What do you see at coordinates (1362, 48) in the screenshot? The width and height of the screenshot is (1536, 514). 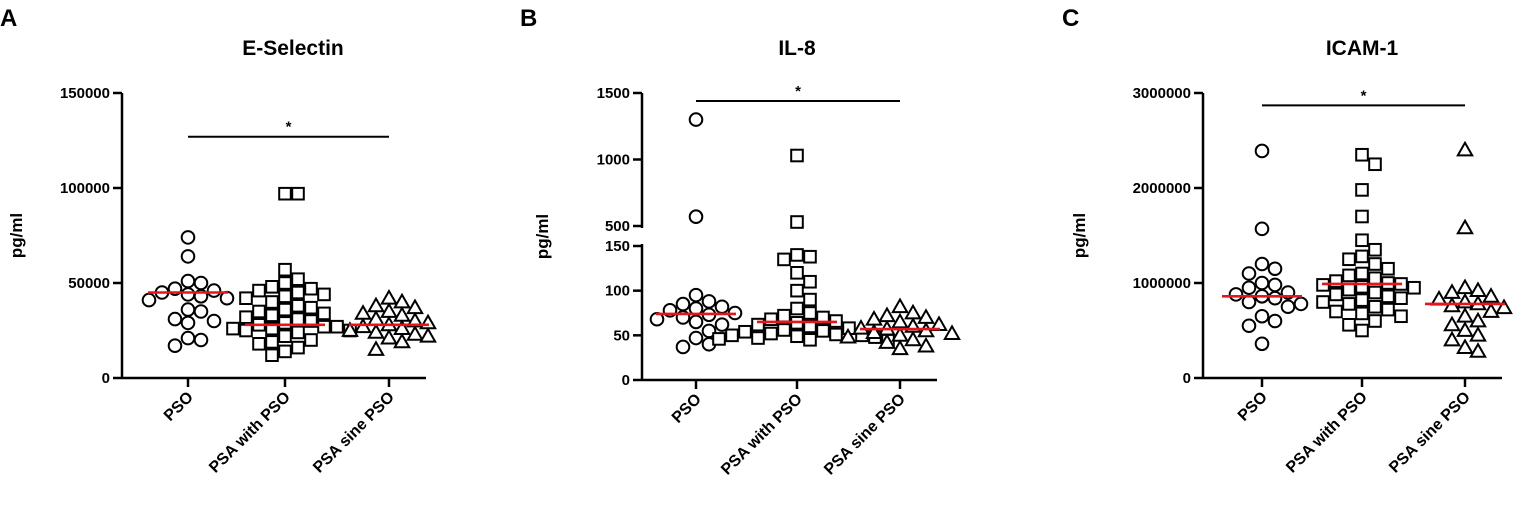 I see `chart-title: ICAM-1` at bounding box center [1362, 48].